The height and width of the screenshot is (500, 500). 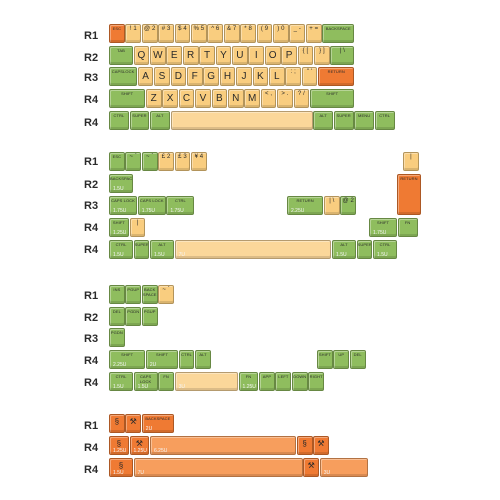 I want to click on keycap: § 1.5U, so click(x=121, y=467).